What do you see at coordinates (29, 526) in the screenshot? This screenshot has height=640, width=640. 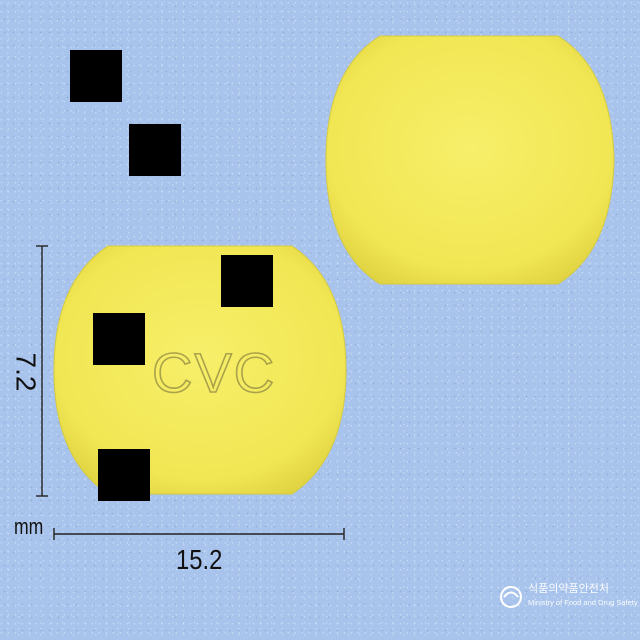 I see `unit-label: mm` at bounding box center [29, 526].